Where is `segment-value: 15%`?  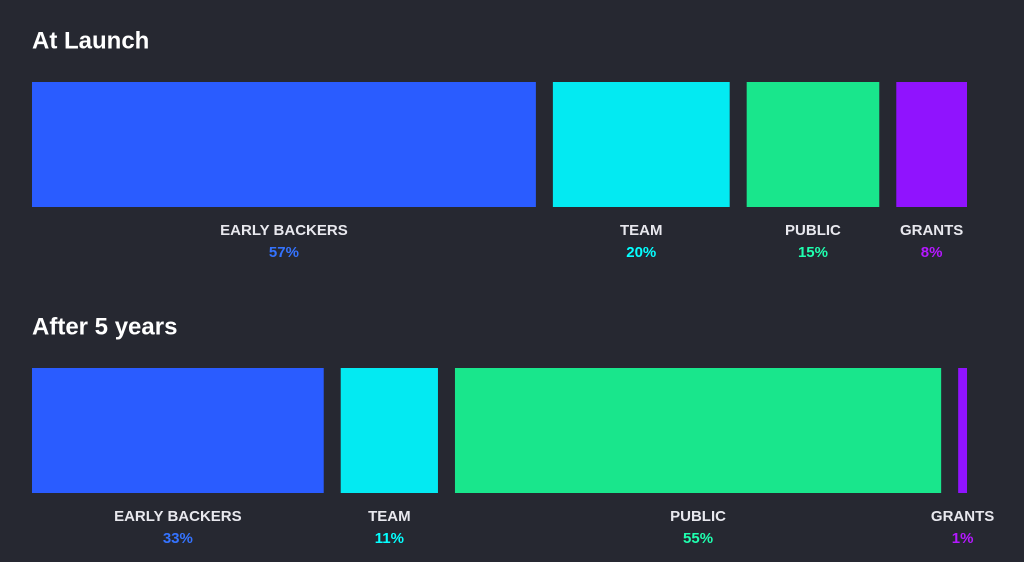
segment-value: 15% is located at coordinates (813, 252).